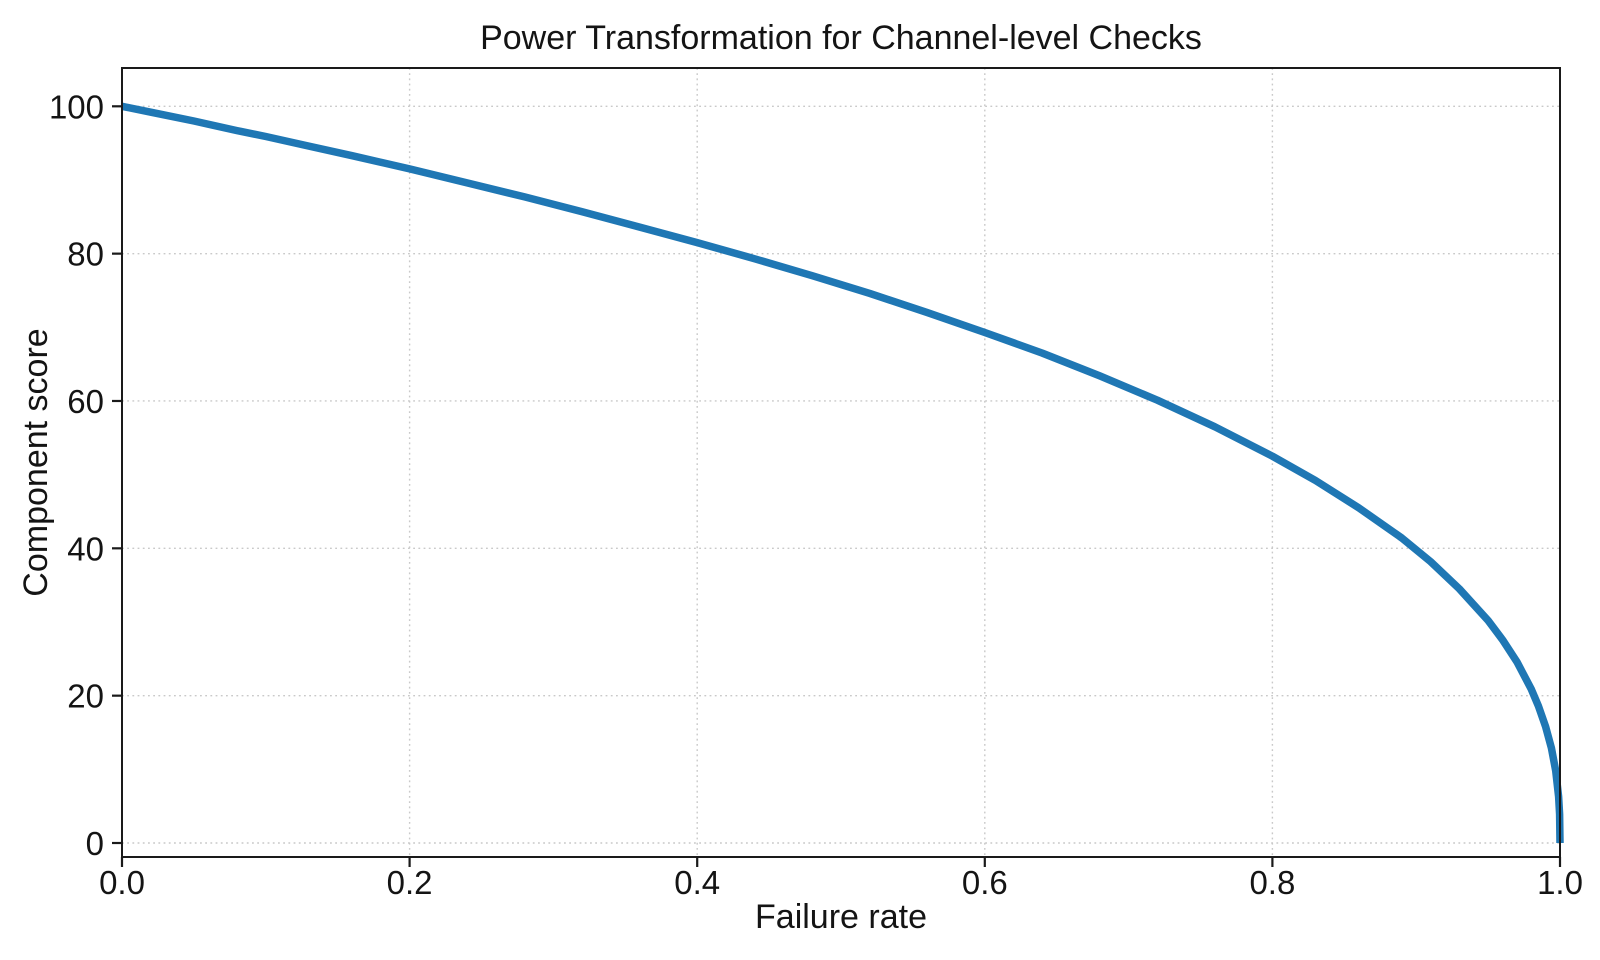  What do you see at coordinates (95, 843) in the screenshot?
I see `y-tick-label: 0` at bounding box center [95, 843].